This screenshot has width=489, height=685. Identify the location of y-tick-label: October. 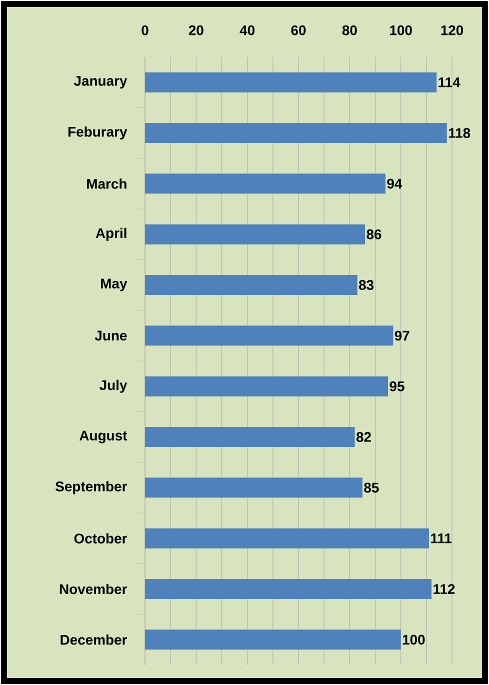
(101, 538).